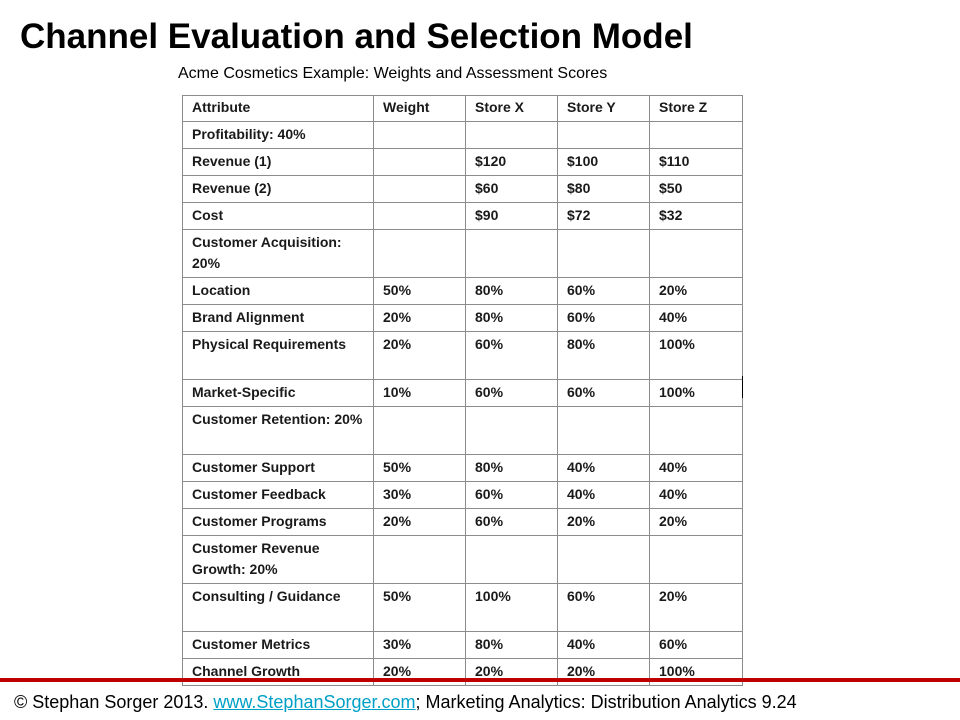 This screenshot has height=720, width=960. I want to click on table-header-row: Attribute Weight Store X Store Y Store Z, so click(462, 108).